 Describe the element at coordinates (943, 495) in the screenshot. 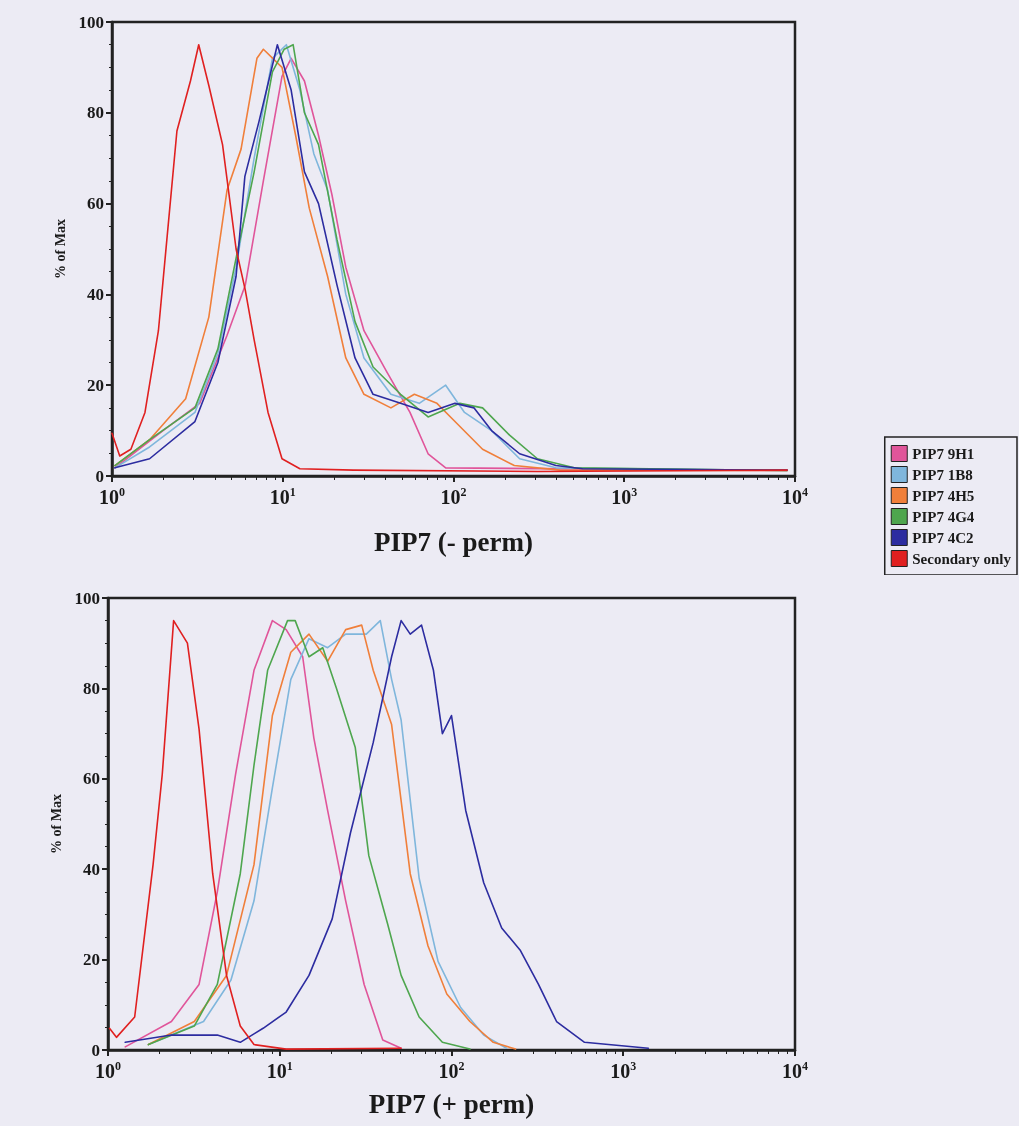

I see `legend-label: PIP7 4H5` at that location.